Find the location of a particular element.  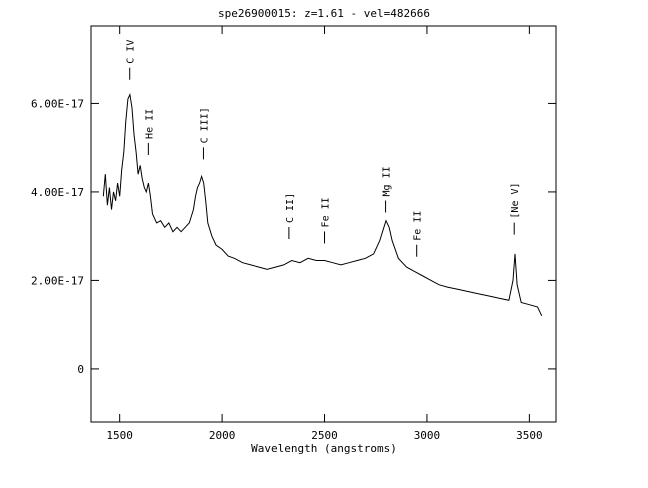

x-tick-label: 1500 is located at coordinates (119, 435).